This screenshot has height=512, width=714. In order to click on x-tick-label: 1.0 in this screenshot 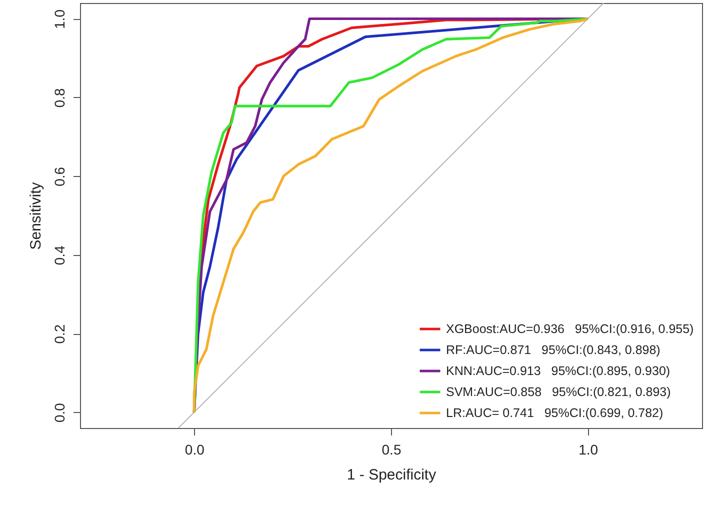, I will do `click(588, 450)`.